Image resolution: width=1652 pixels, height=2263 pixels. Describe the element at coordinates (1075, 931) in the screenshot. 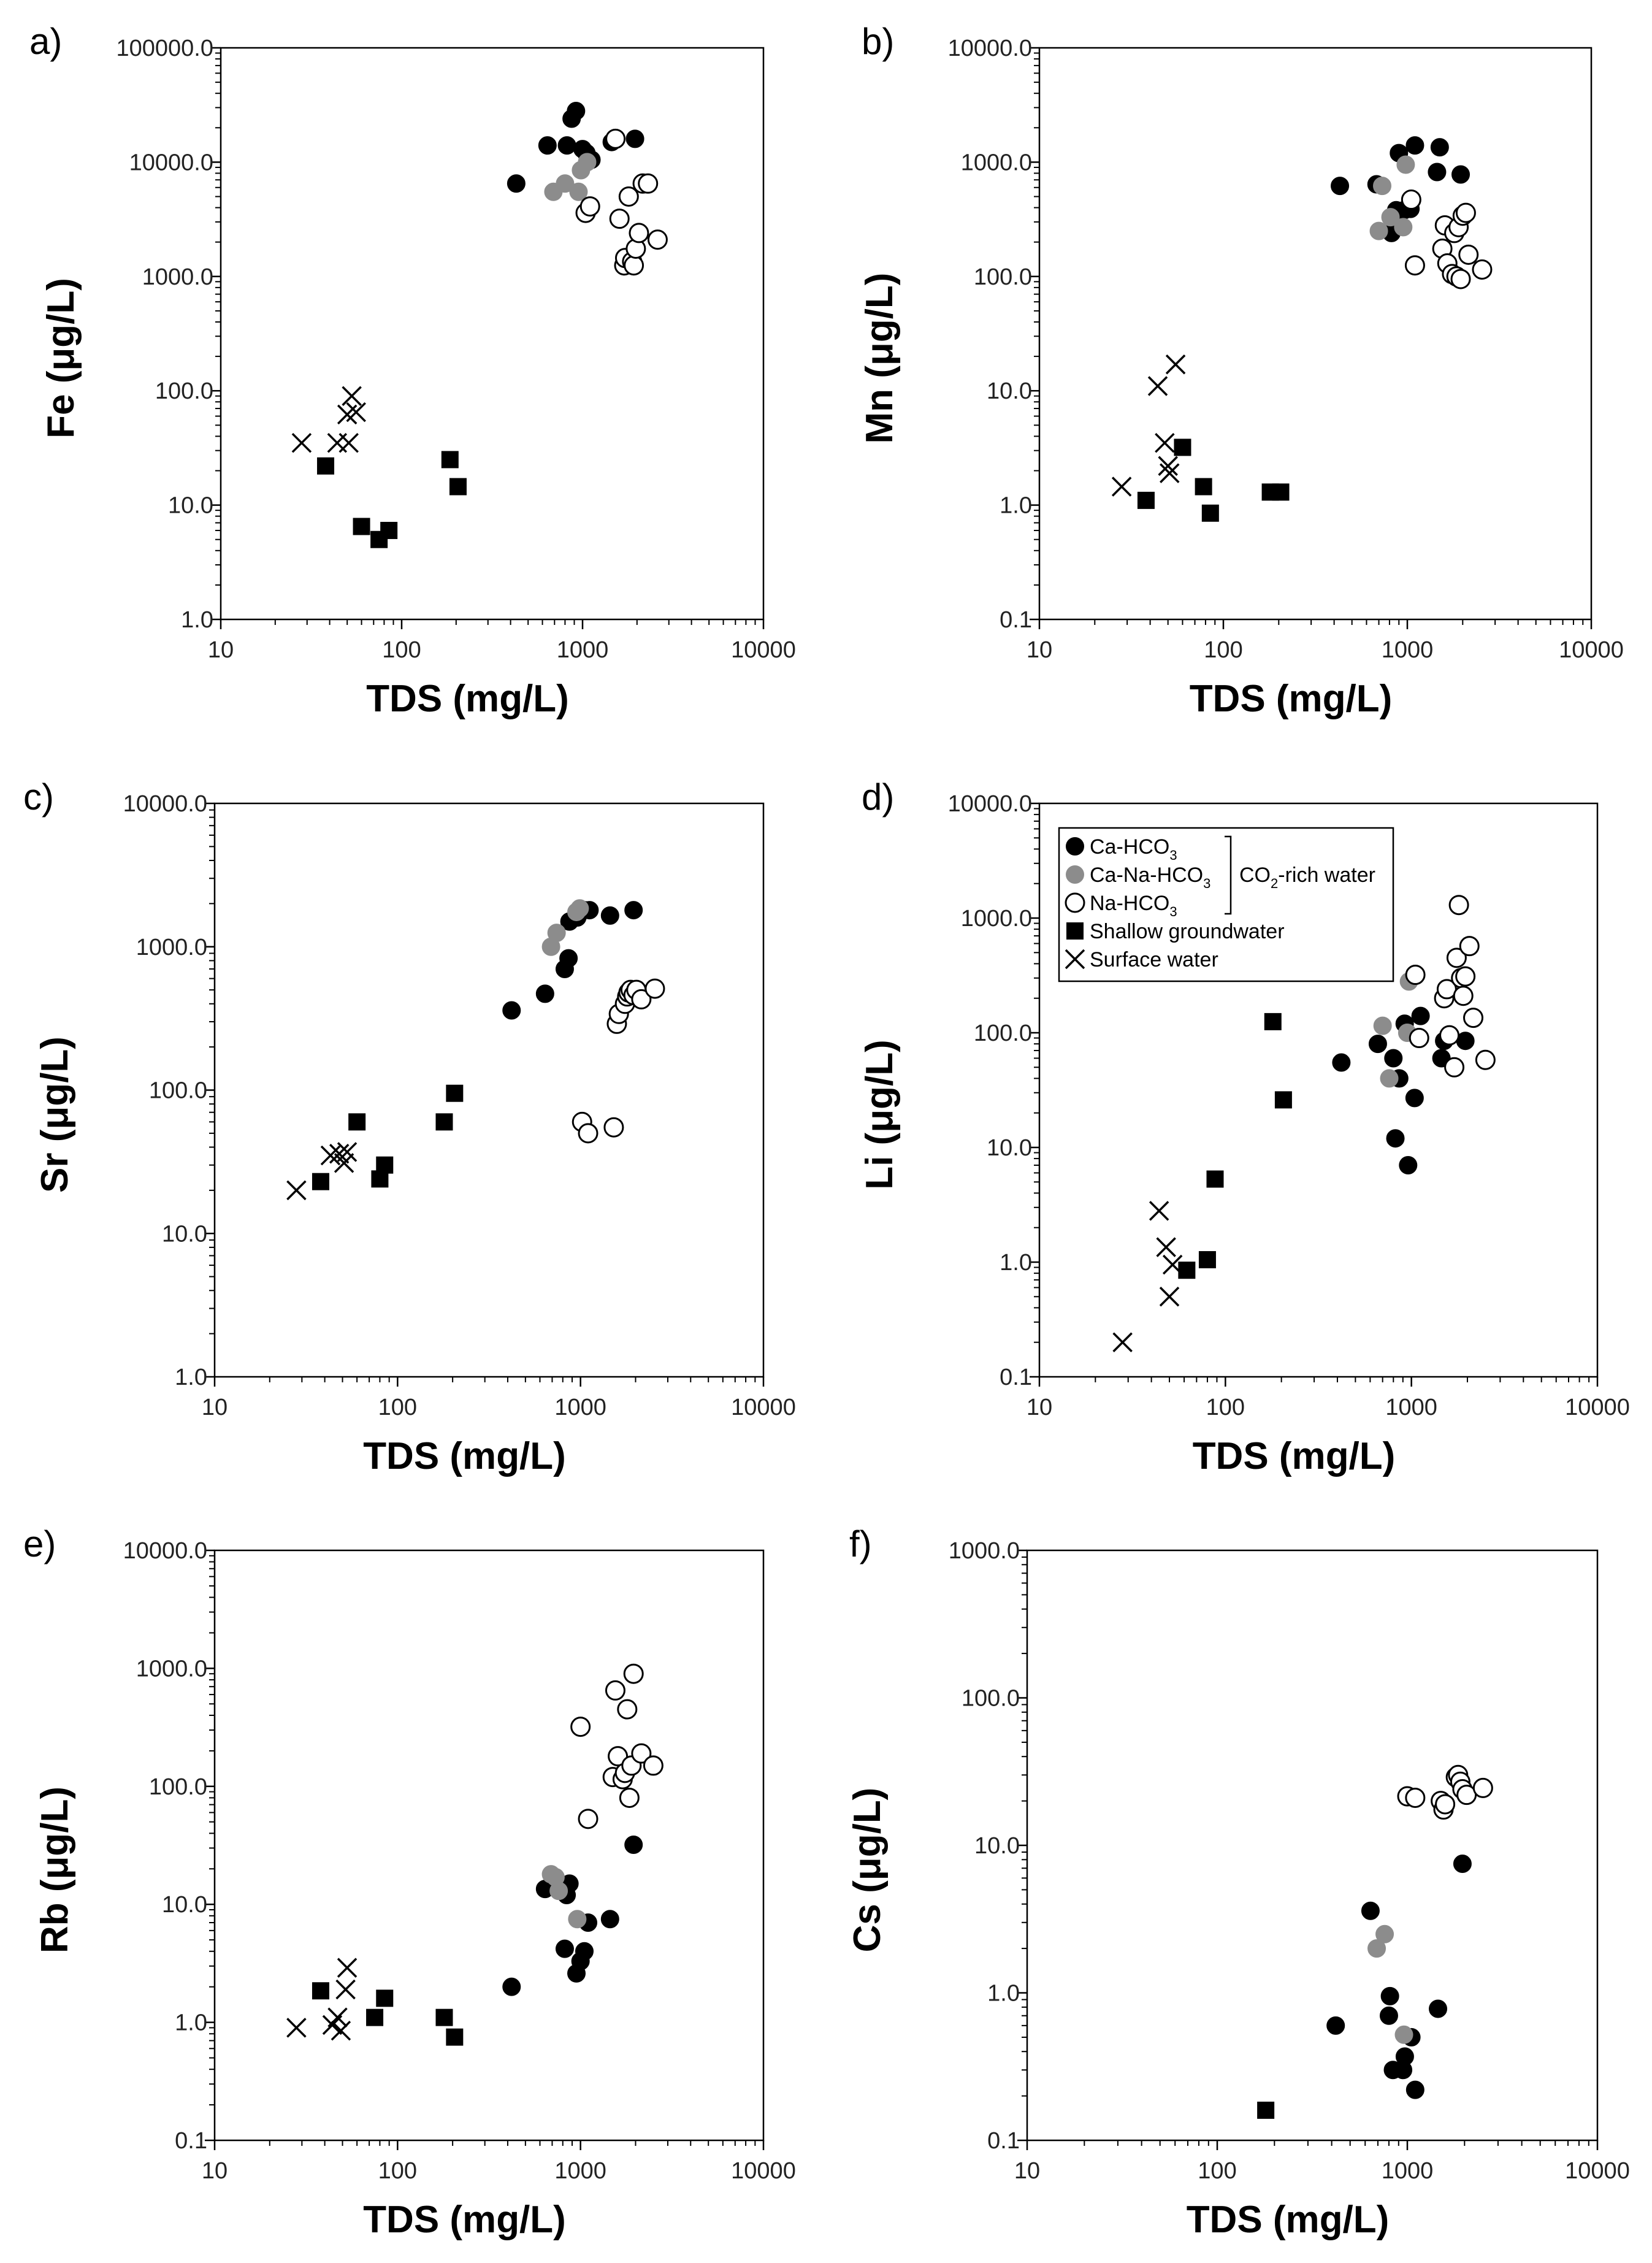

I see `legend-marker-shallow-groundwater` at that location.